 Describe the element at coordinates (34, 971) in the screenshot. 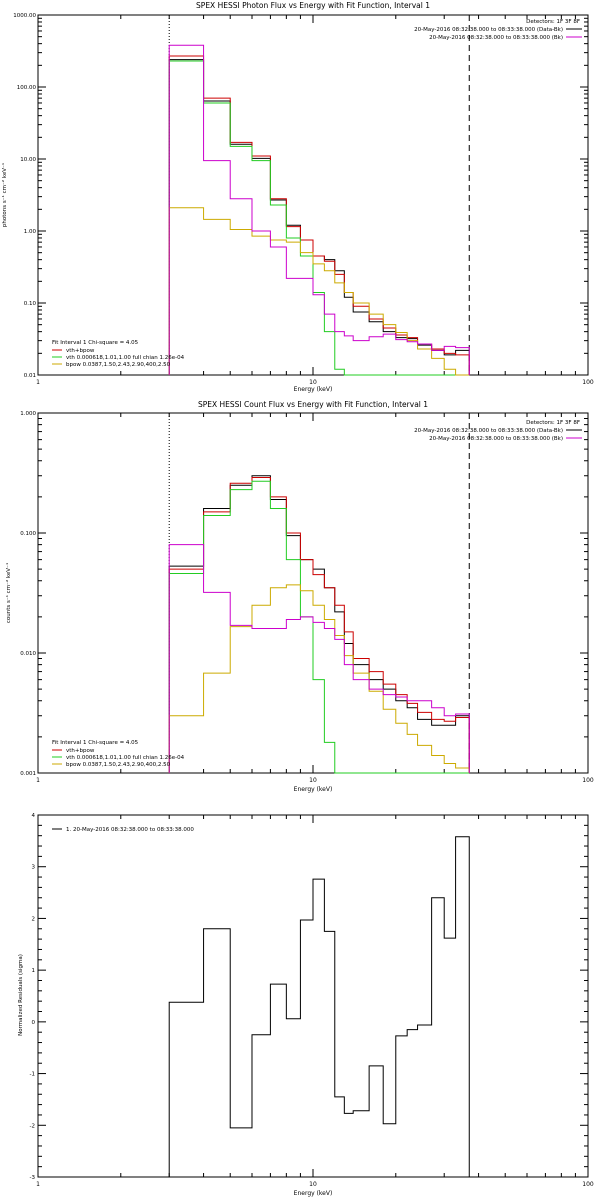

I see `y-tick-label: 1` at that location.